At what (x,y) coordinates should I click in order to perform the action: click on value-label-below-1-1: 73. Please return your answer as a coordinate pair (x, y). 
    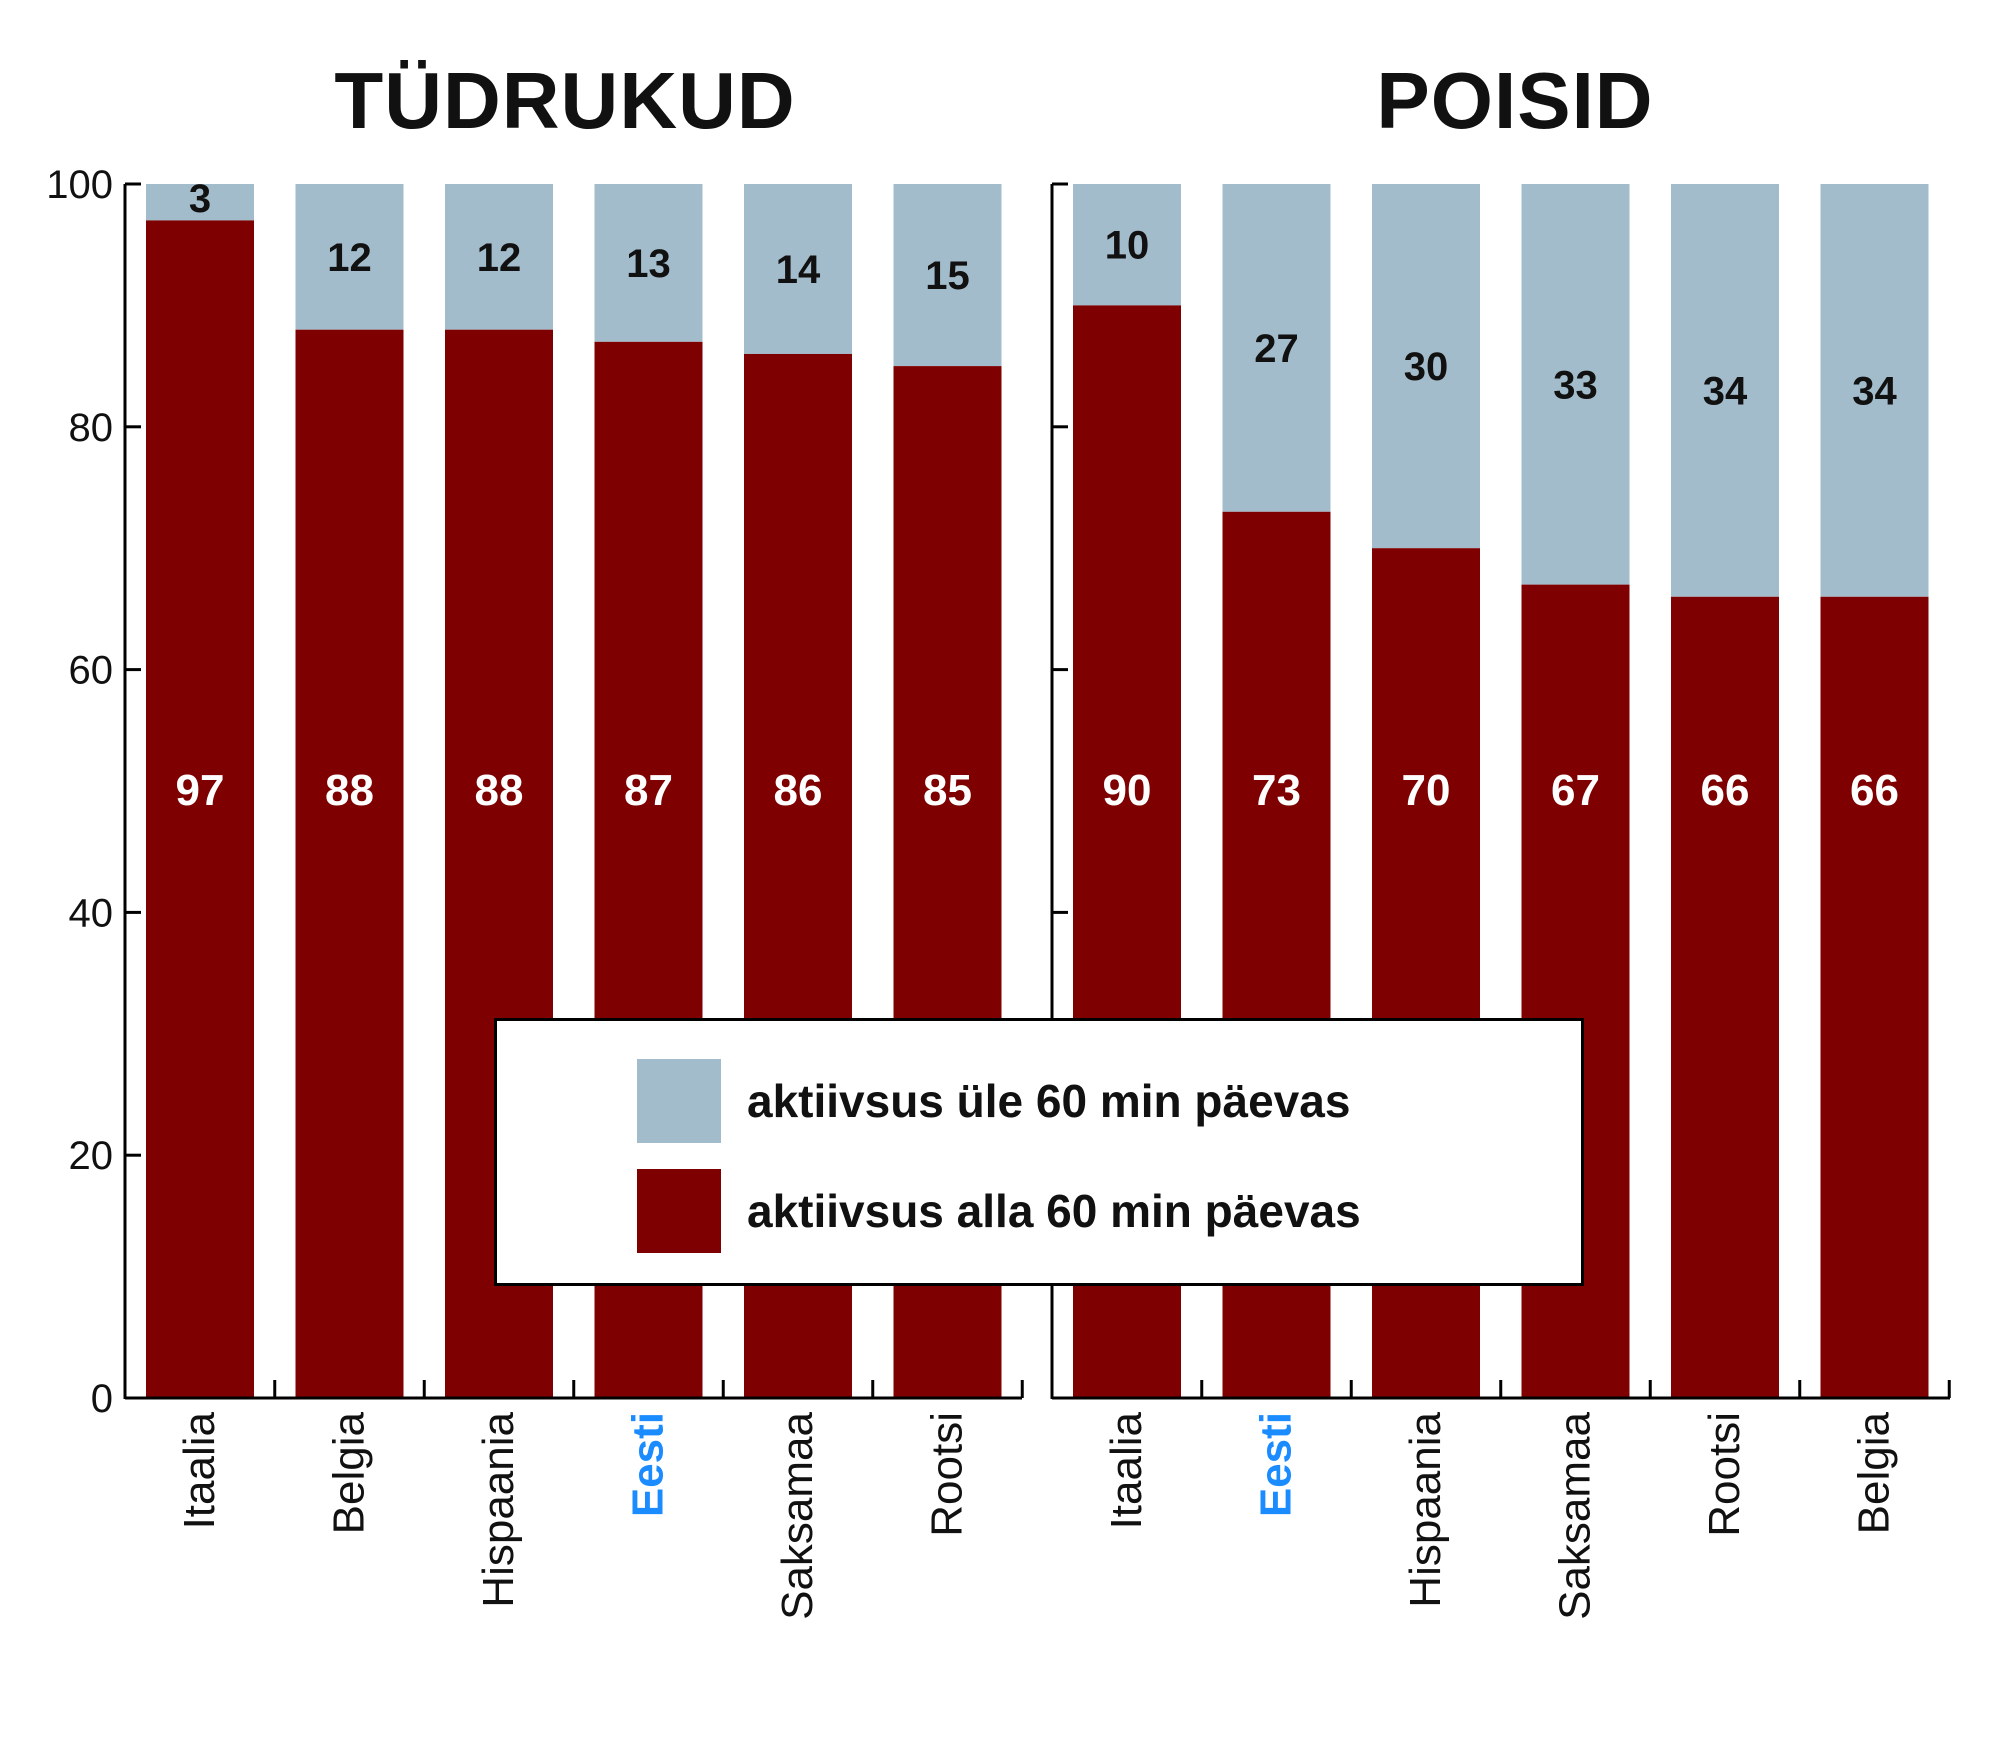
    Looking at the image, I should click on (1276, 790).